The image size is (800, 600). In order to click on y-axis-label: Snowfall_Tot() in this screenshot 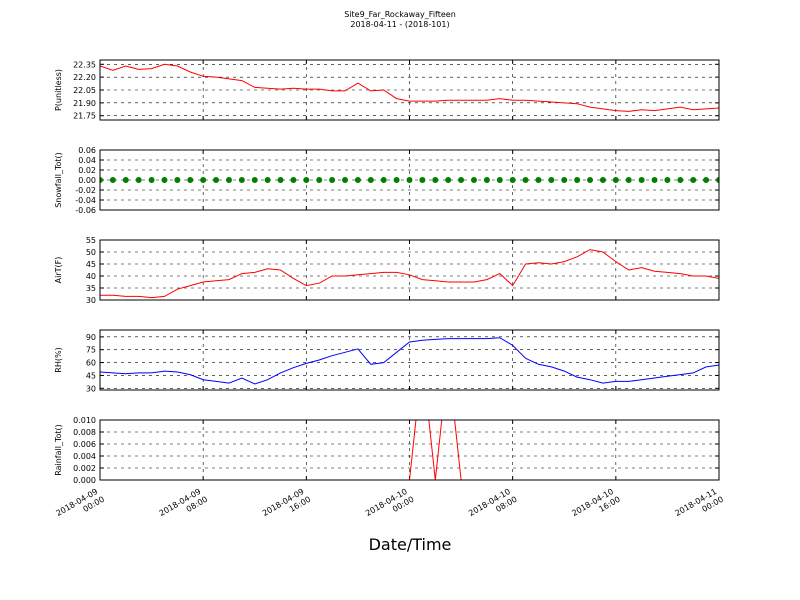, I will do `click(58, 180)`.